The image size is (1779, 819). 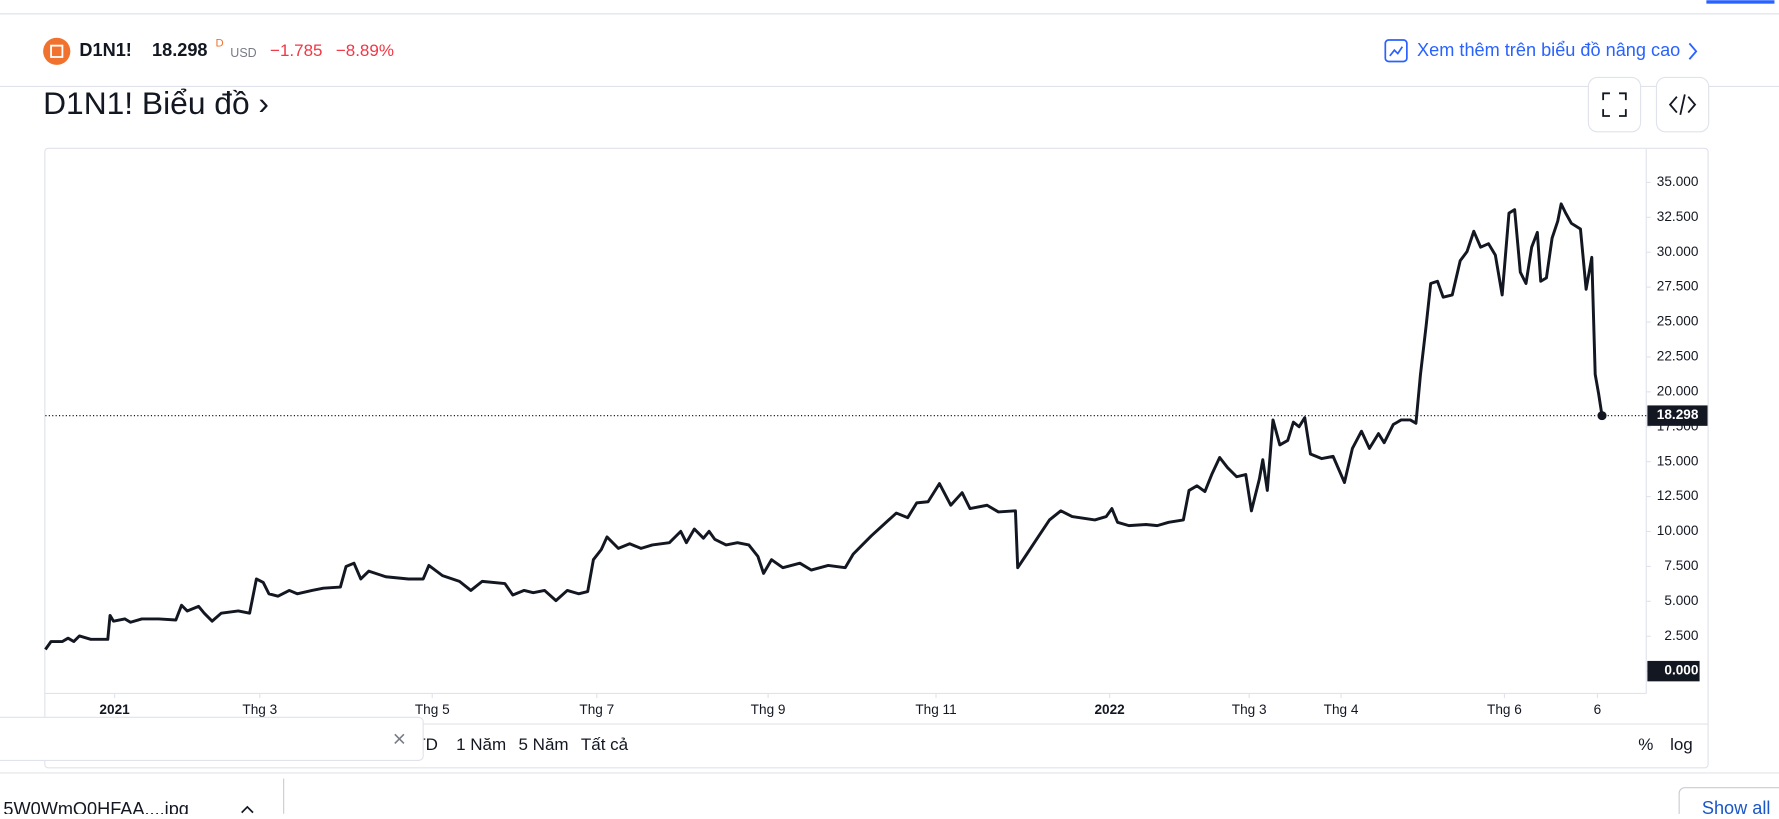 I want to click on link-text: Xem thêm trên biểu đồ nâng cao, so click(x=1548, y=50).